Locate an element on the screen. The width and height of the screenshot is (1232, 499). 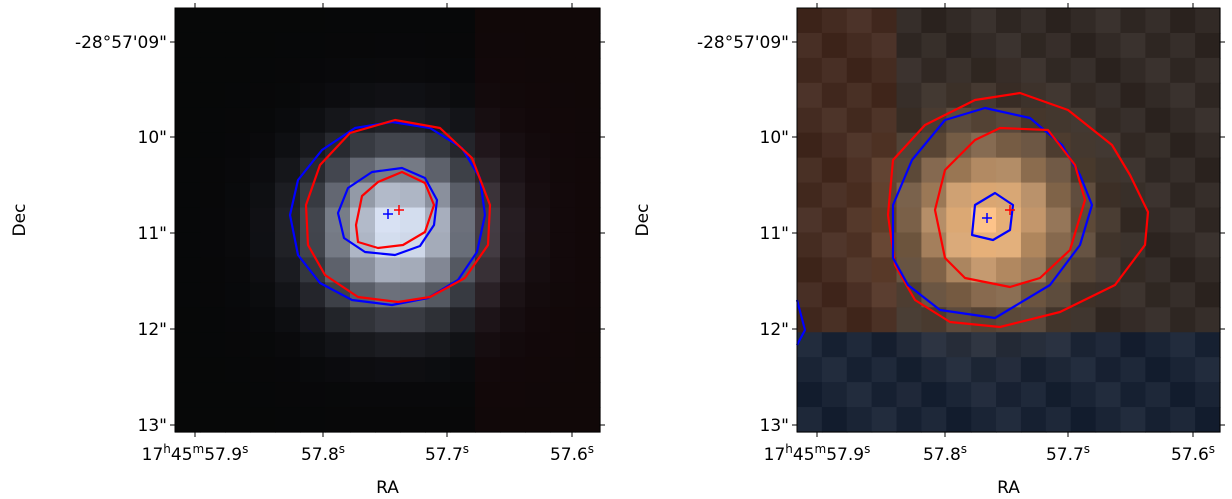
contour is located at coordinates (1018, 210).